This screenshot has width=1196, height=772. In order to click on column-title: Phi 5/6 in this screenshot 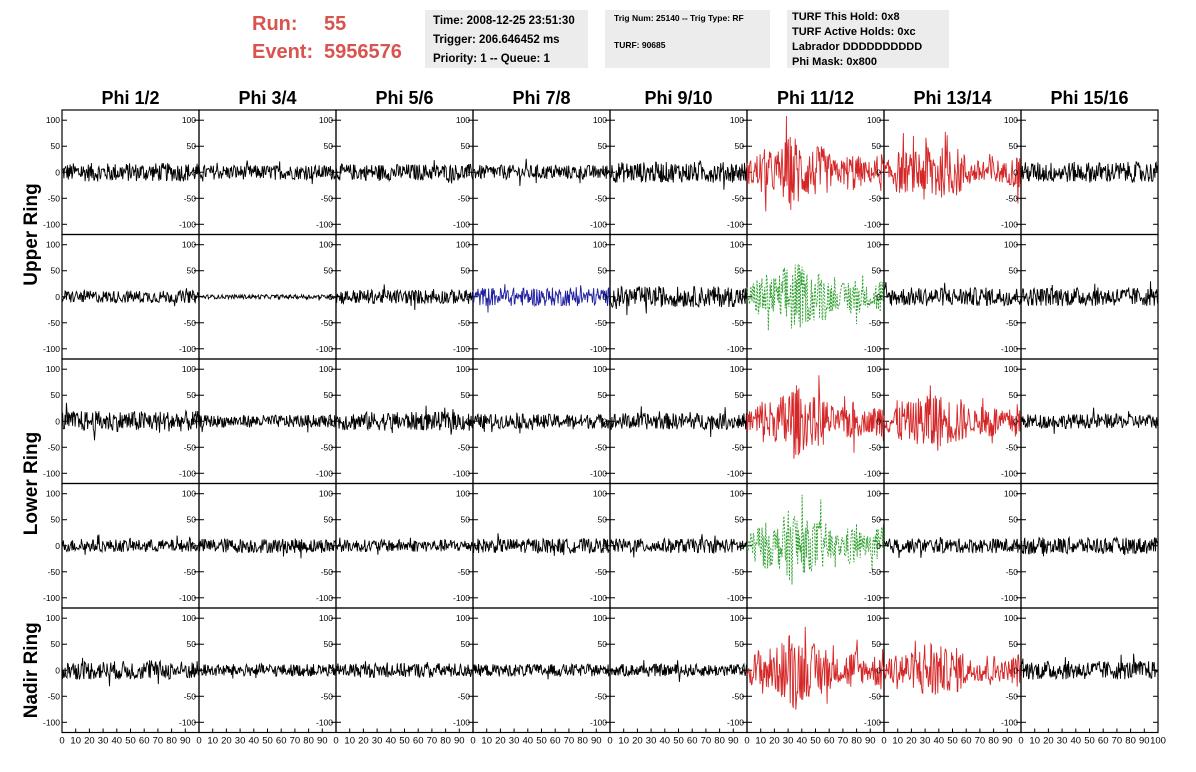, I will do `click(404, 98)`.